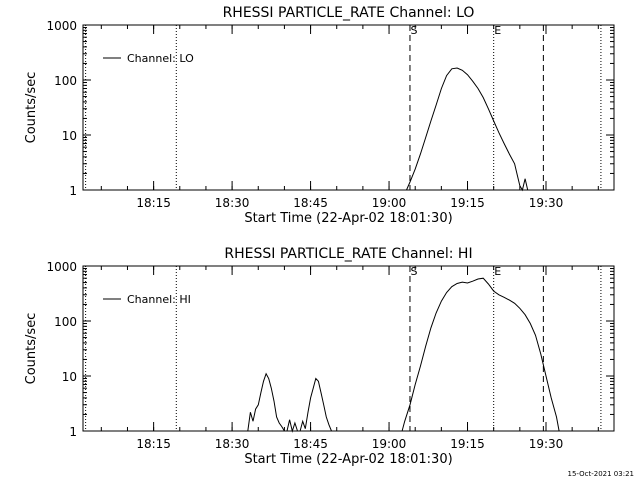 The width and height of the screenshot is (640, 480). What do you see at coordinates (600, 474) in the screenshot?
I see `plot-timestamp: 15-Oct-2021 03:21` at bounding box center [600, 474].